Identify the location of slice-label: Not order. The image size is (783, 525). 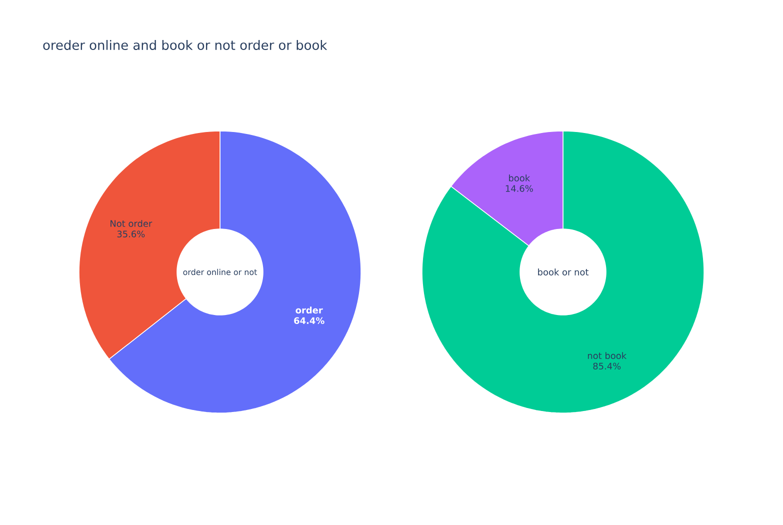
(131, 223).